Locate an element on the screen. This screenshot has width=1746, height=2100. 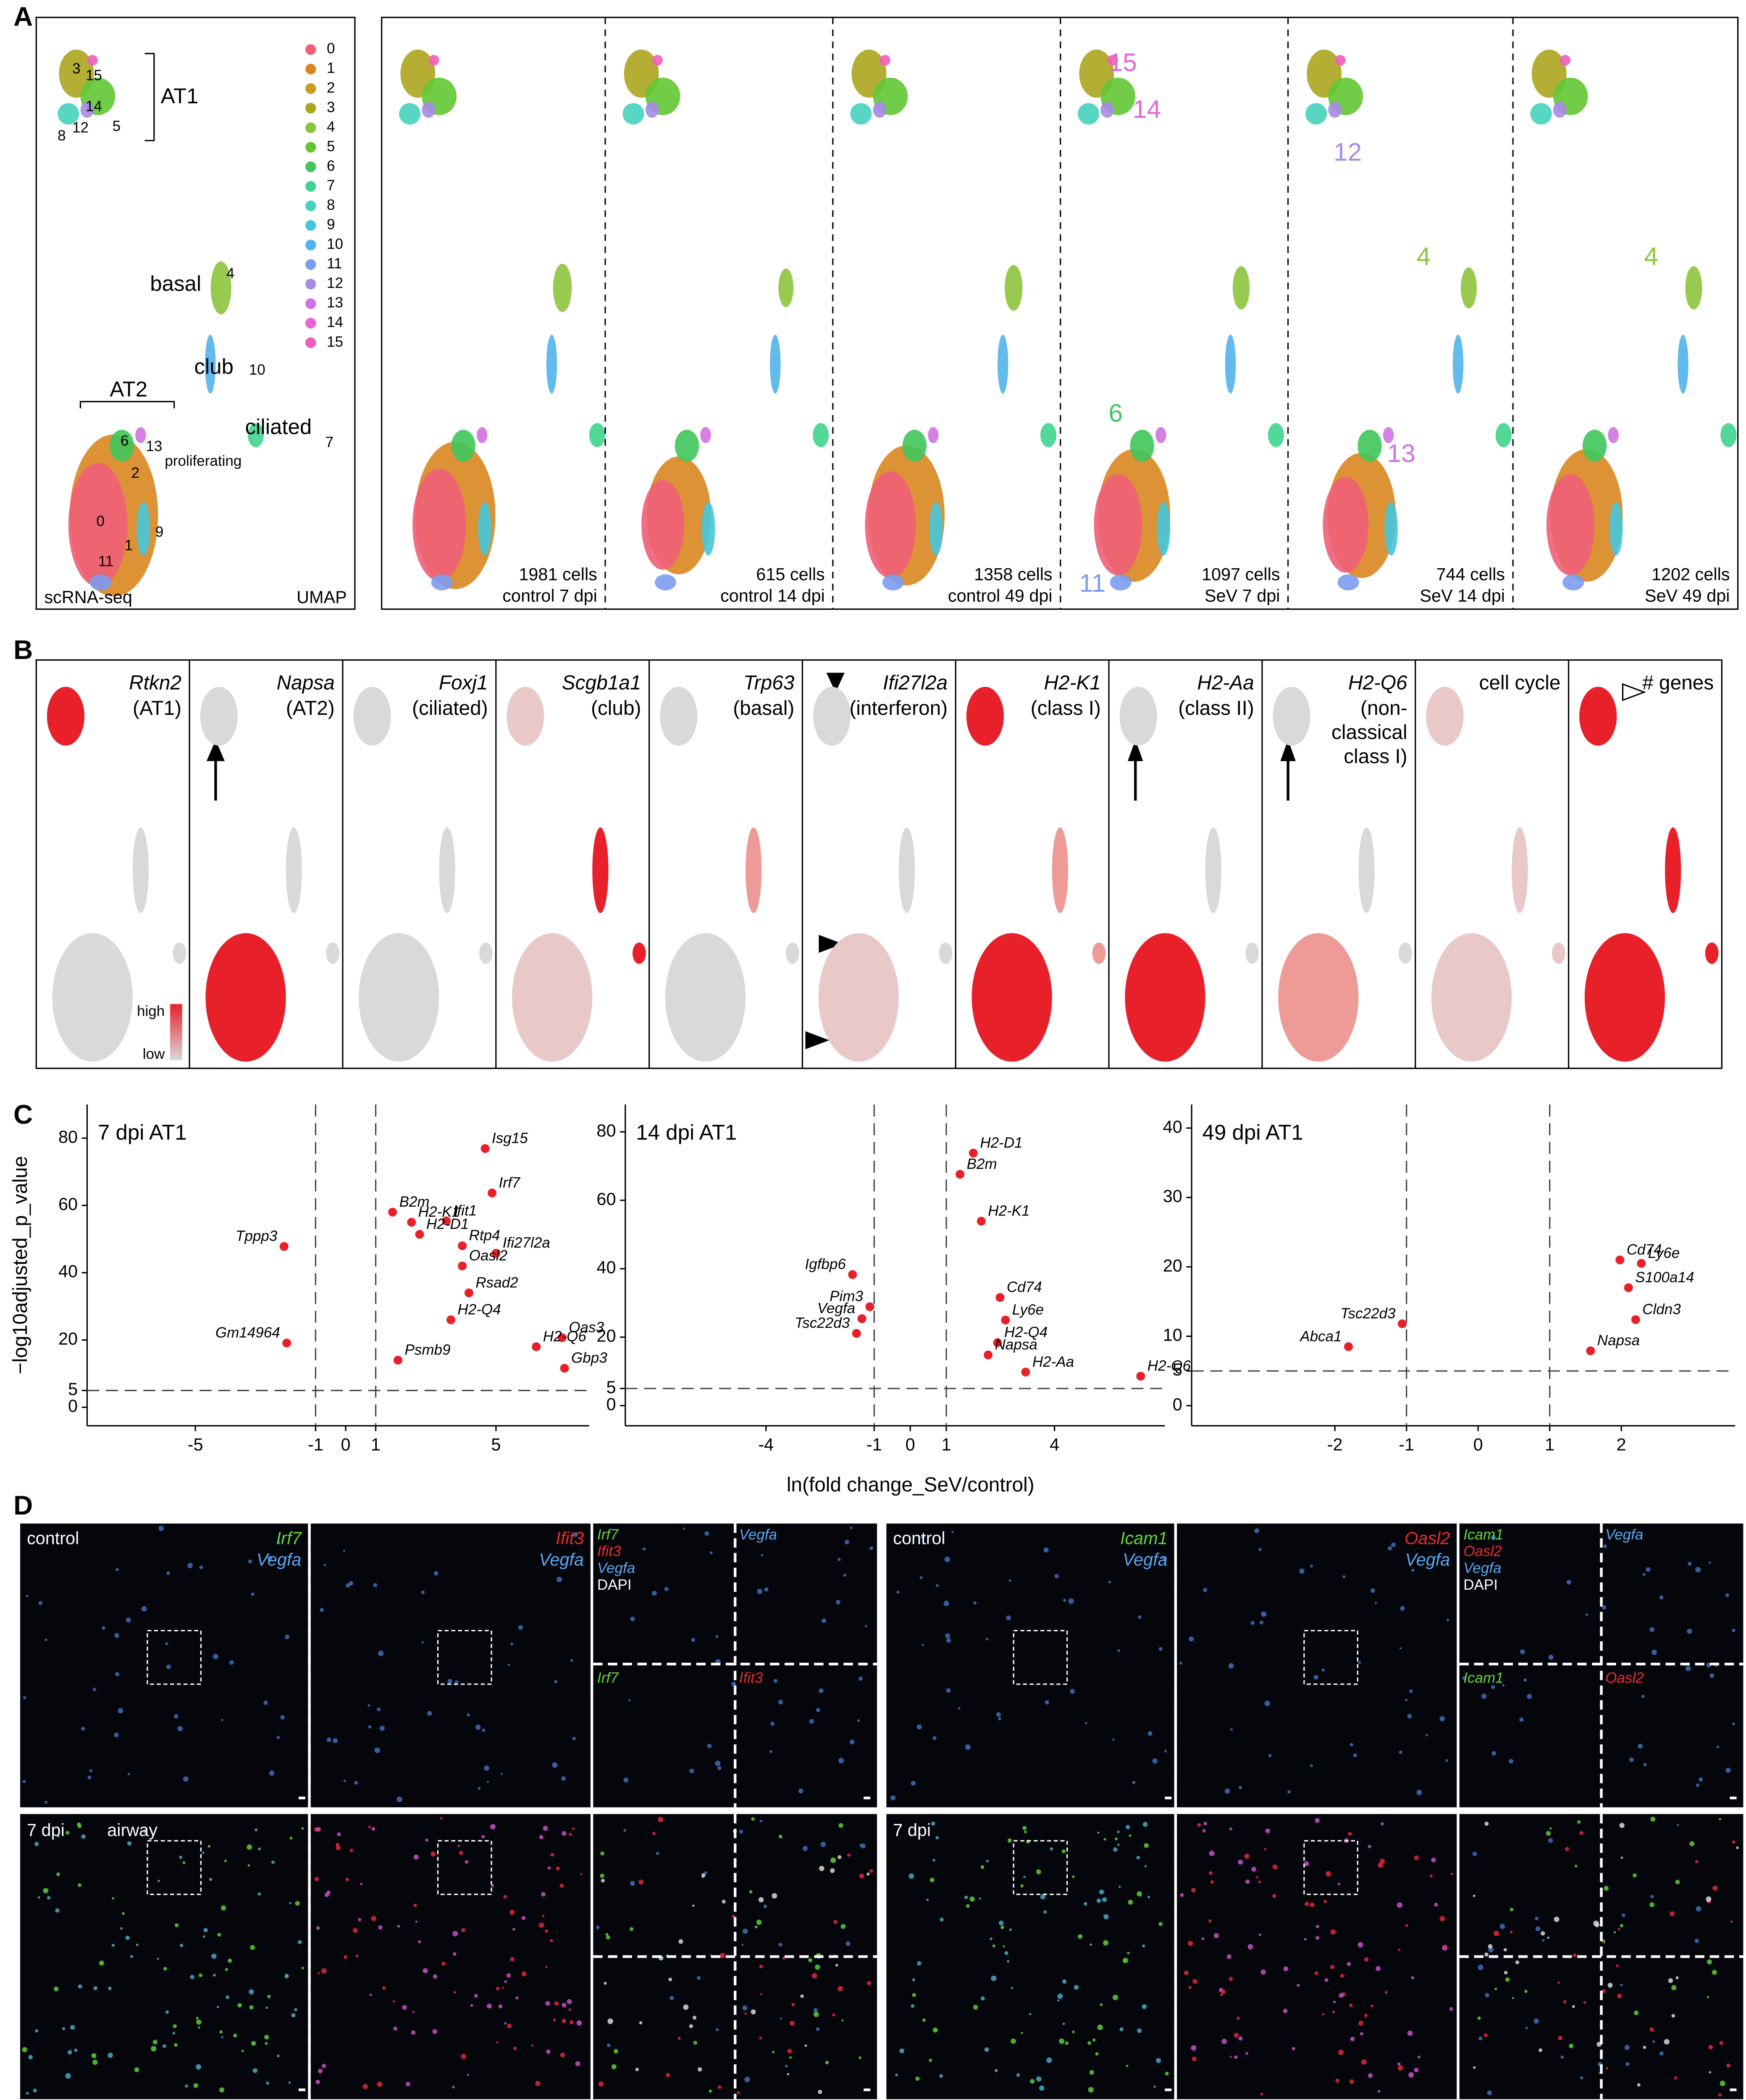
legend-label: 3 is located at coordinates (331, 107).